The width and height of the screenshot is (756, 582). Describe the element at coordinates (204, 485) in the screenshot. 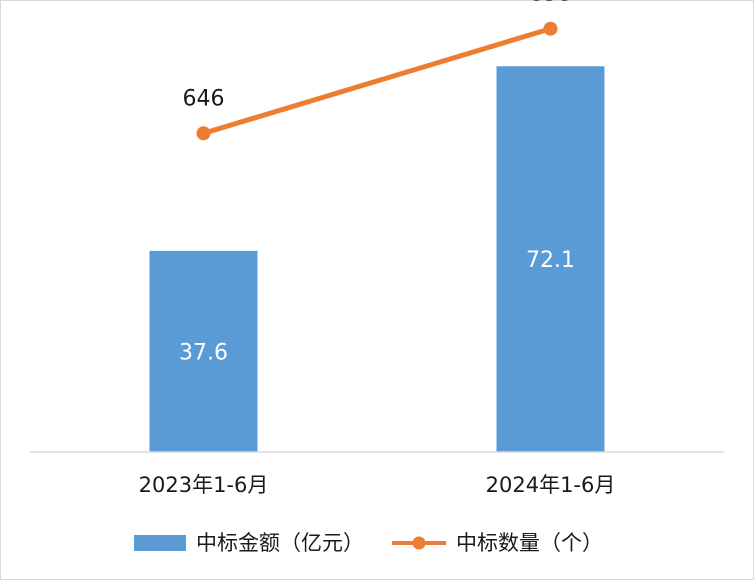

I see `x-tick-label-0: 2023年1-6月` at that location.